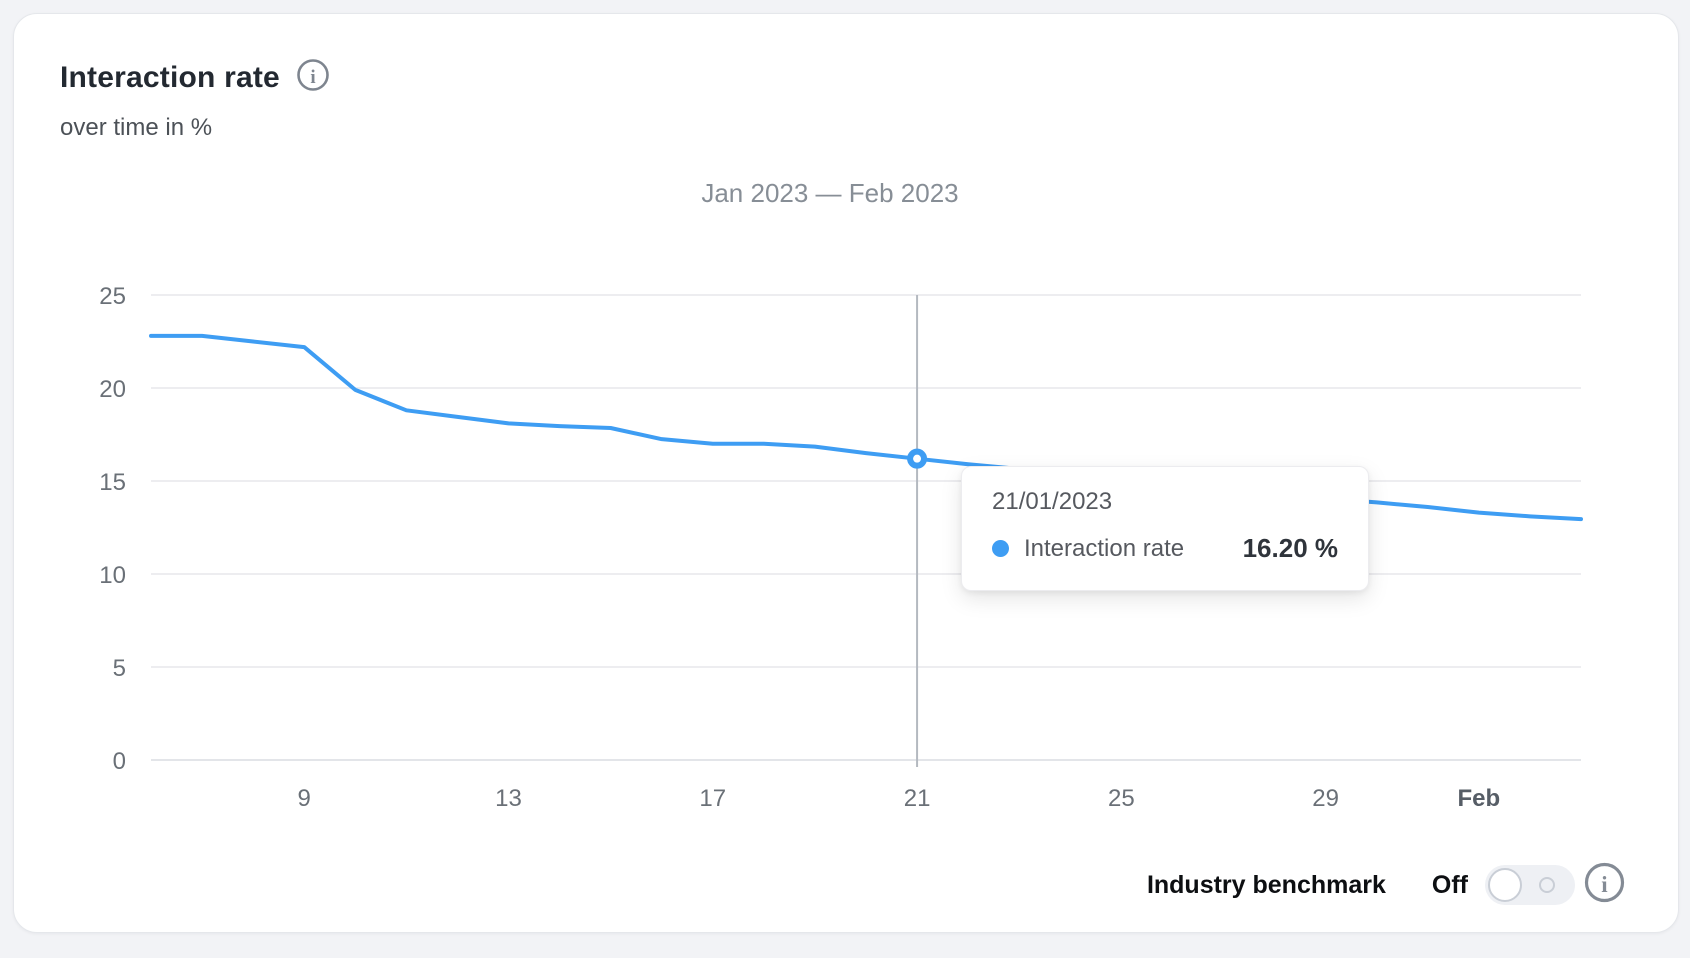 The image size is (1690, 958). I want to click on page-subtitle: over time in %, so click(136, 127).